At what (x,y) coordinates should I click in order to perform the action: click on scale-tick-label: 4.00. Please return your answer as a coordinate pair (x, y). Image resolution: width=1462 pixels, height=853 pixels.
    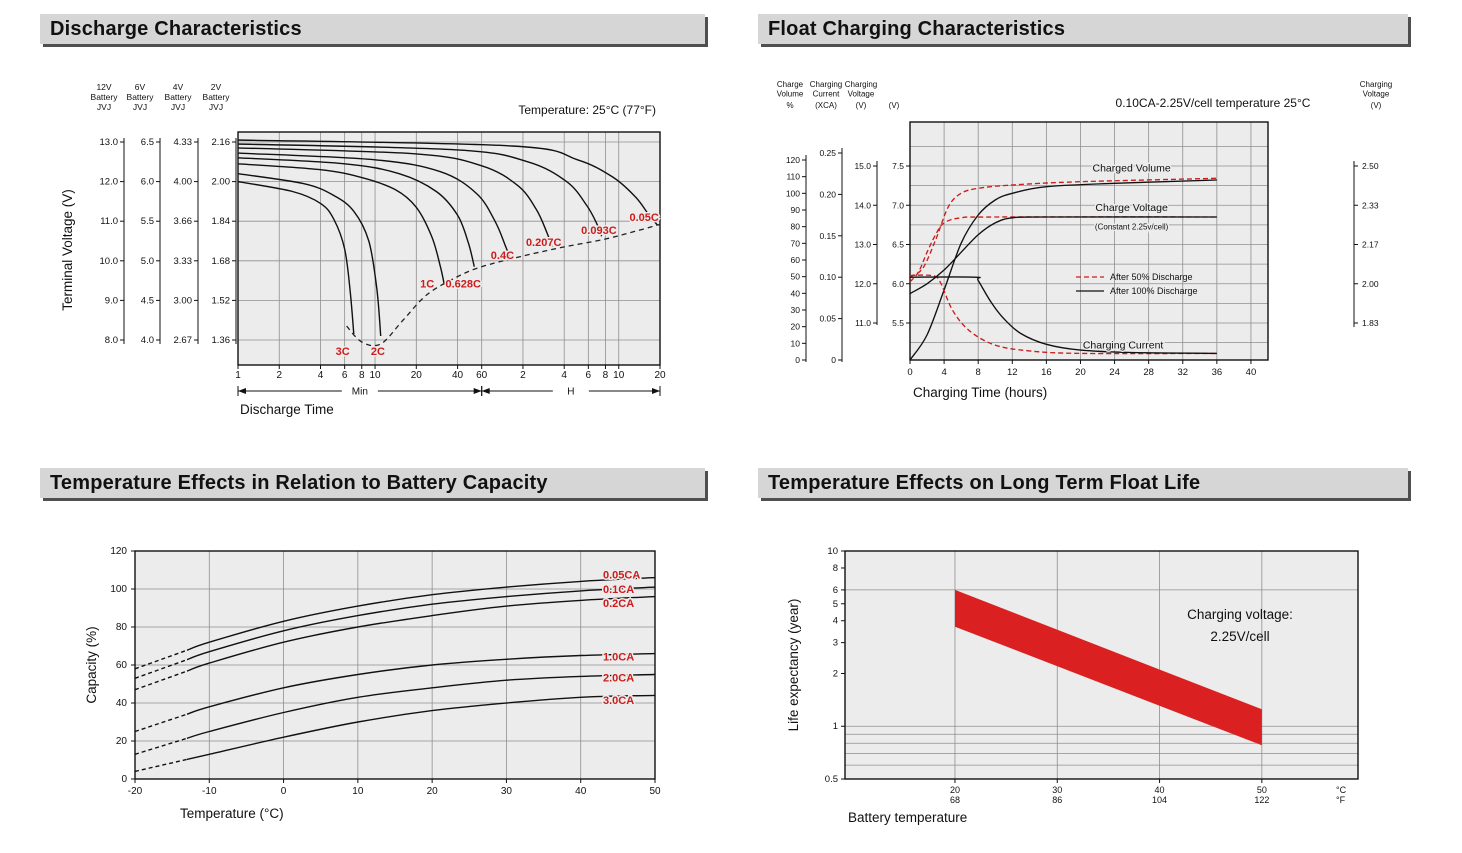
    Looking at the image, I should click on (183, 182).